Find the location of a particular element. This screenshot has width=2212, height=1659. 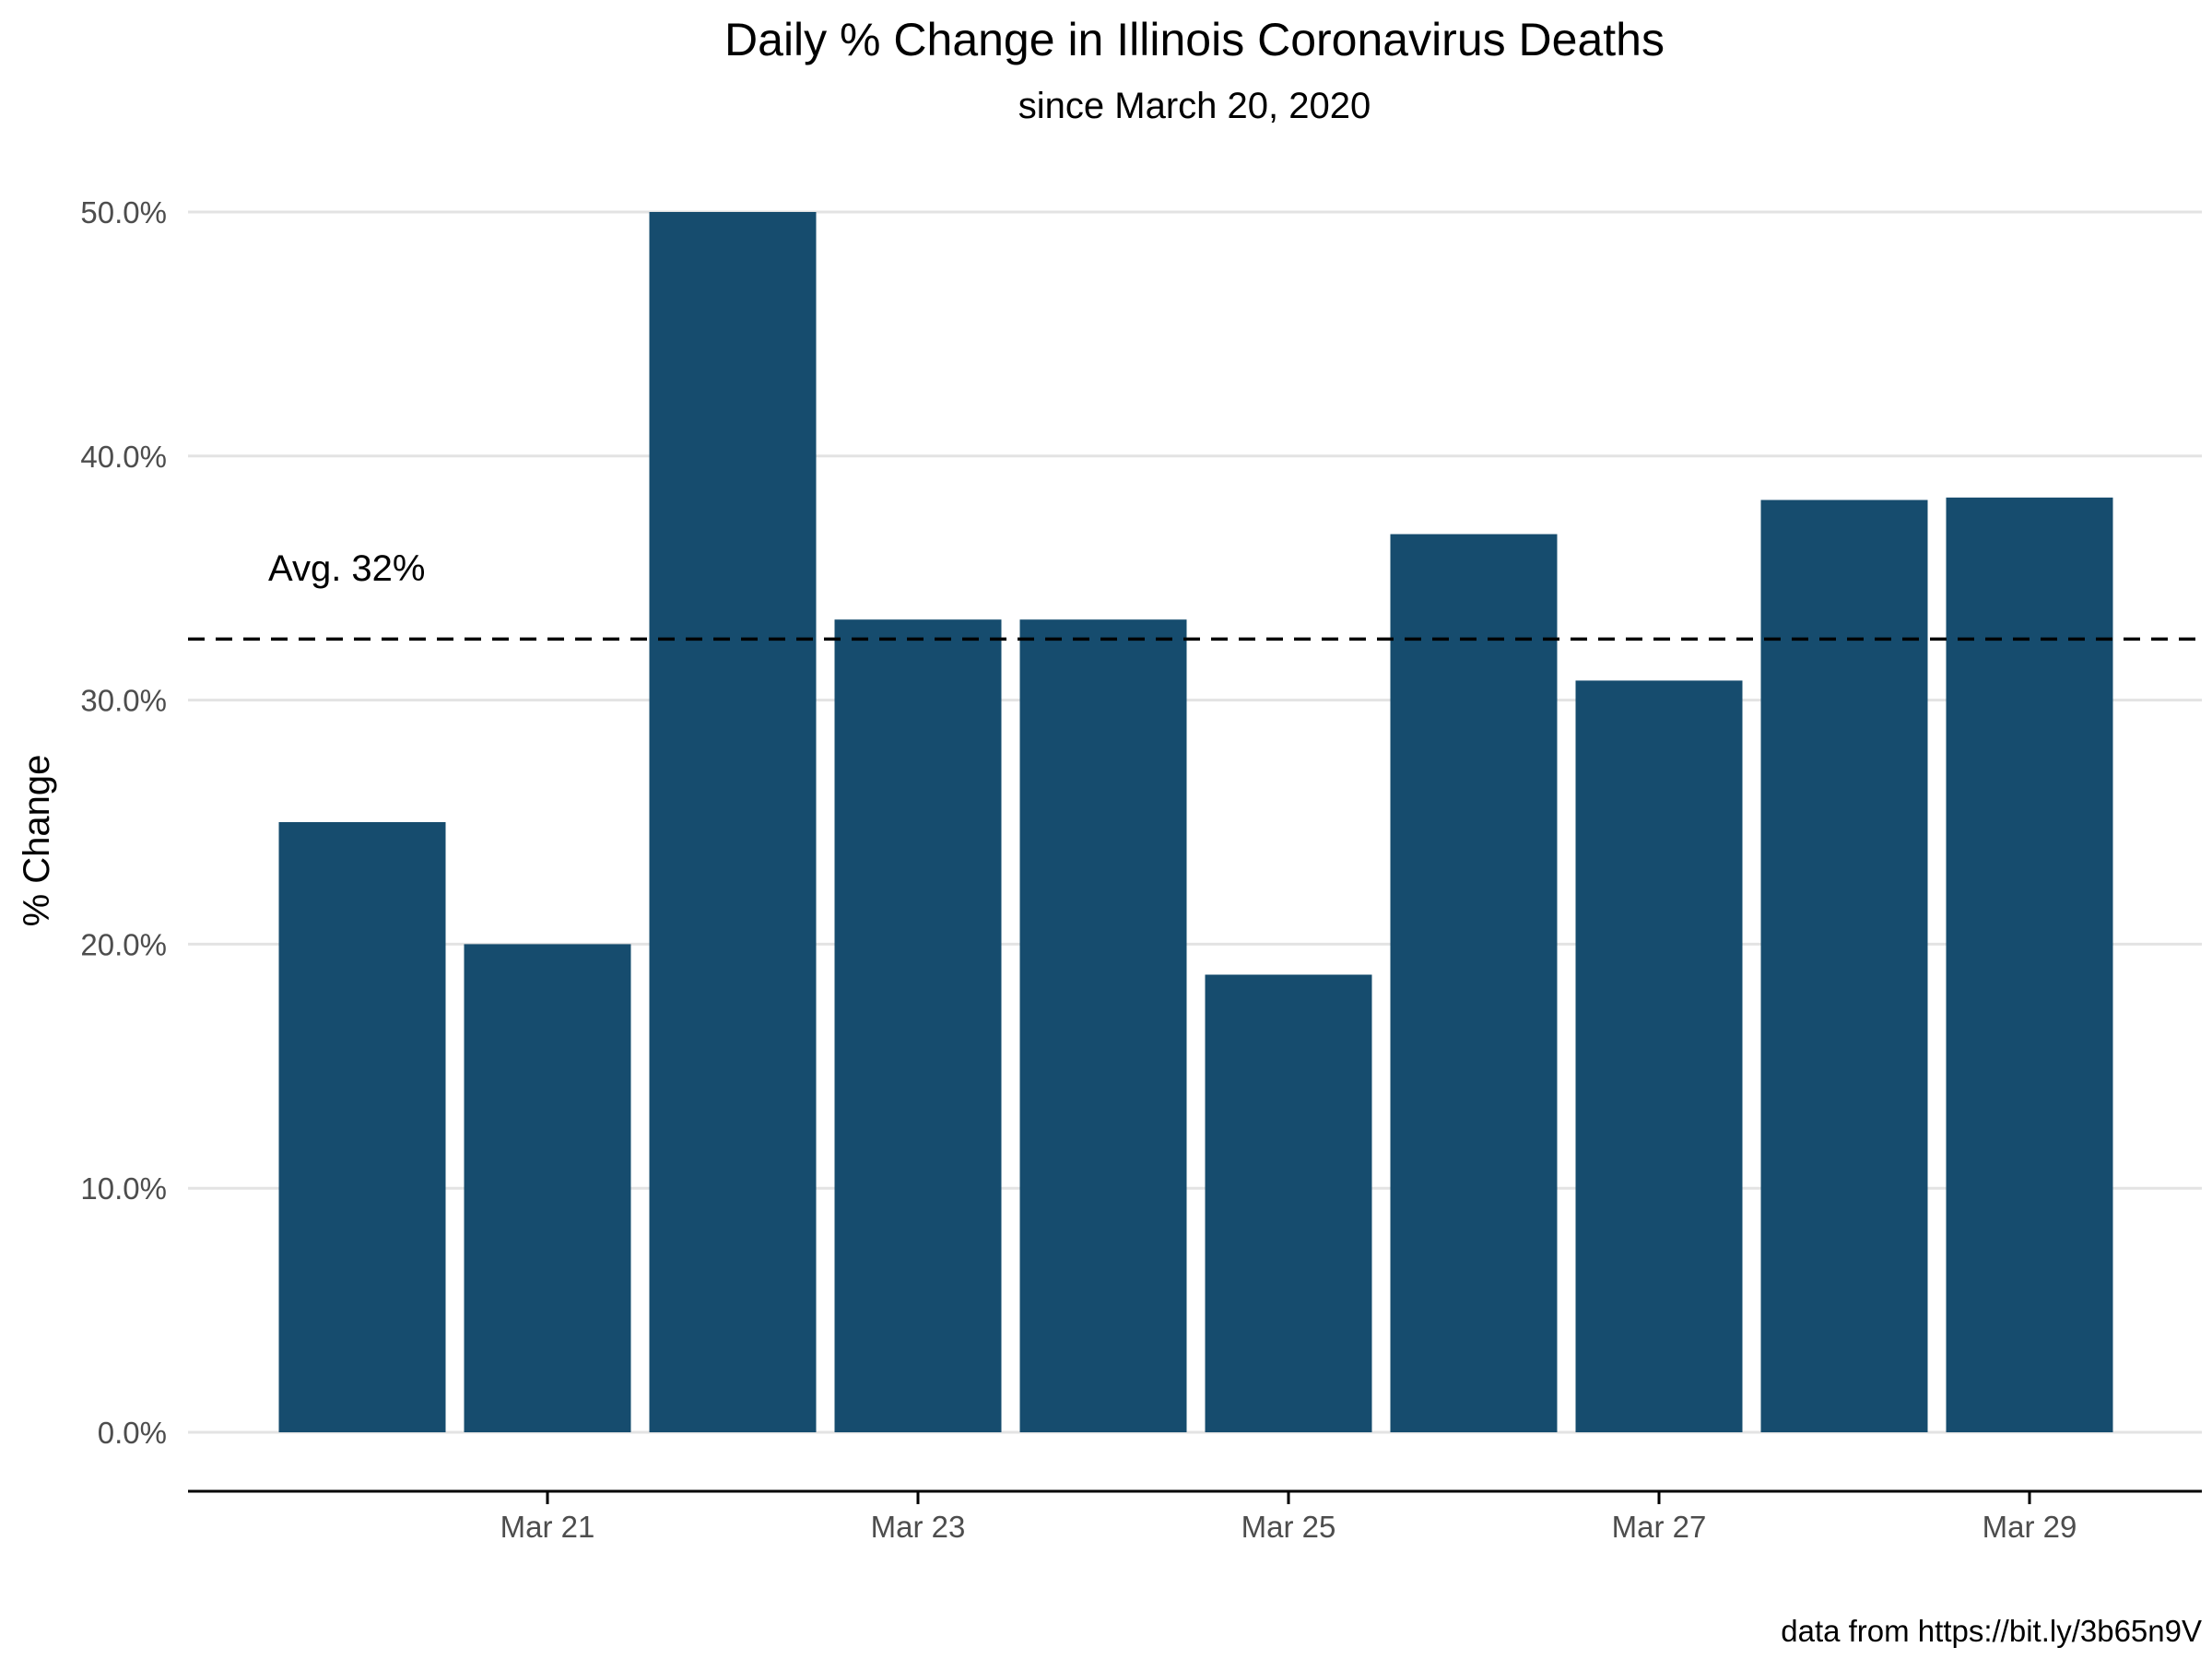

y-axis-label: % Change is located at coordinates (37, 841).